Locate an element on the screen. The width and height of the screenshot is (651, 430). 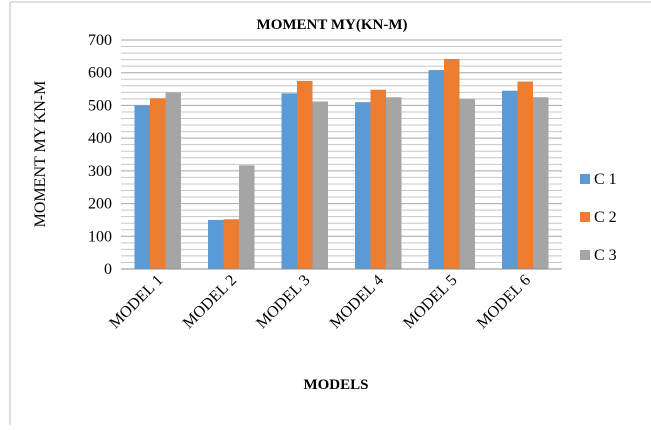
y-tick-label: 100 is located at coordinates (100, 236).